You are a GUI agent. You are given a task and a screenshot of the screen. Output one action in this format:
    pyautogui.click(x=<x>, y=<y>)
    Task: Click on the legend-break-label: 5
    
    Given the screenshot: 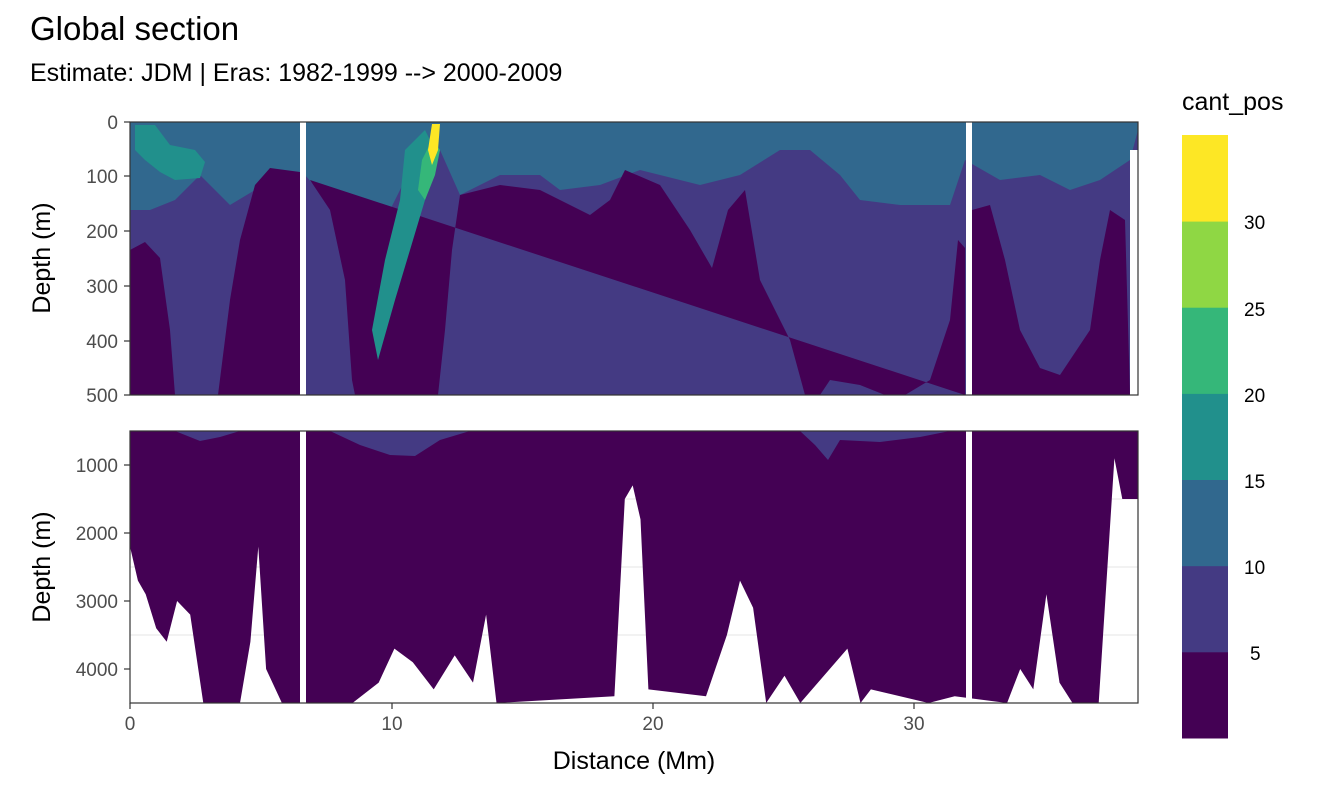 What is the action you would take?
    pyautogui.click(x=1255, y=654)
    